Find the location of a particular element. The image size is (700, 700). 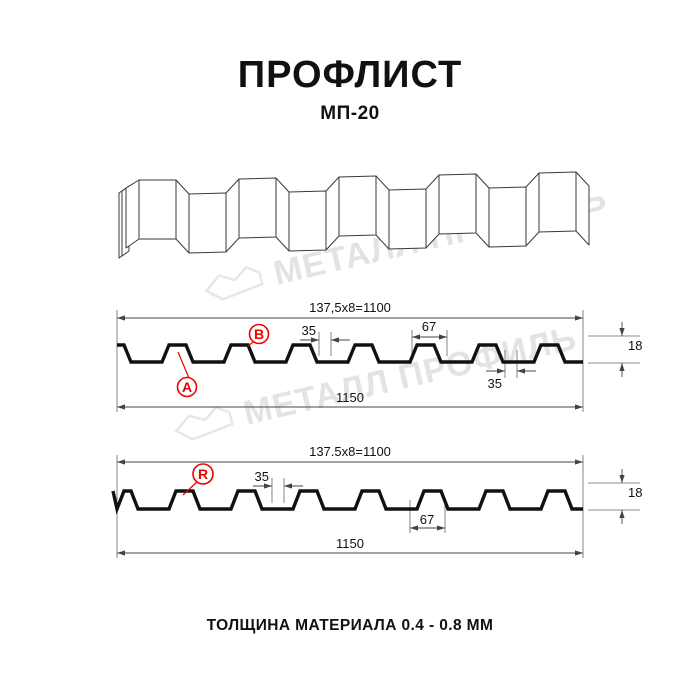

dimension-overall-top-label: 137,5x8=1100 is located at coordinates (350, 307).